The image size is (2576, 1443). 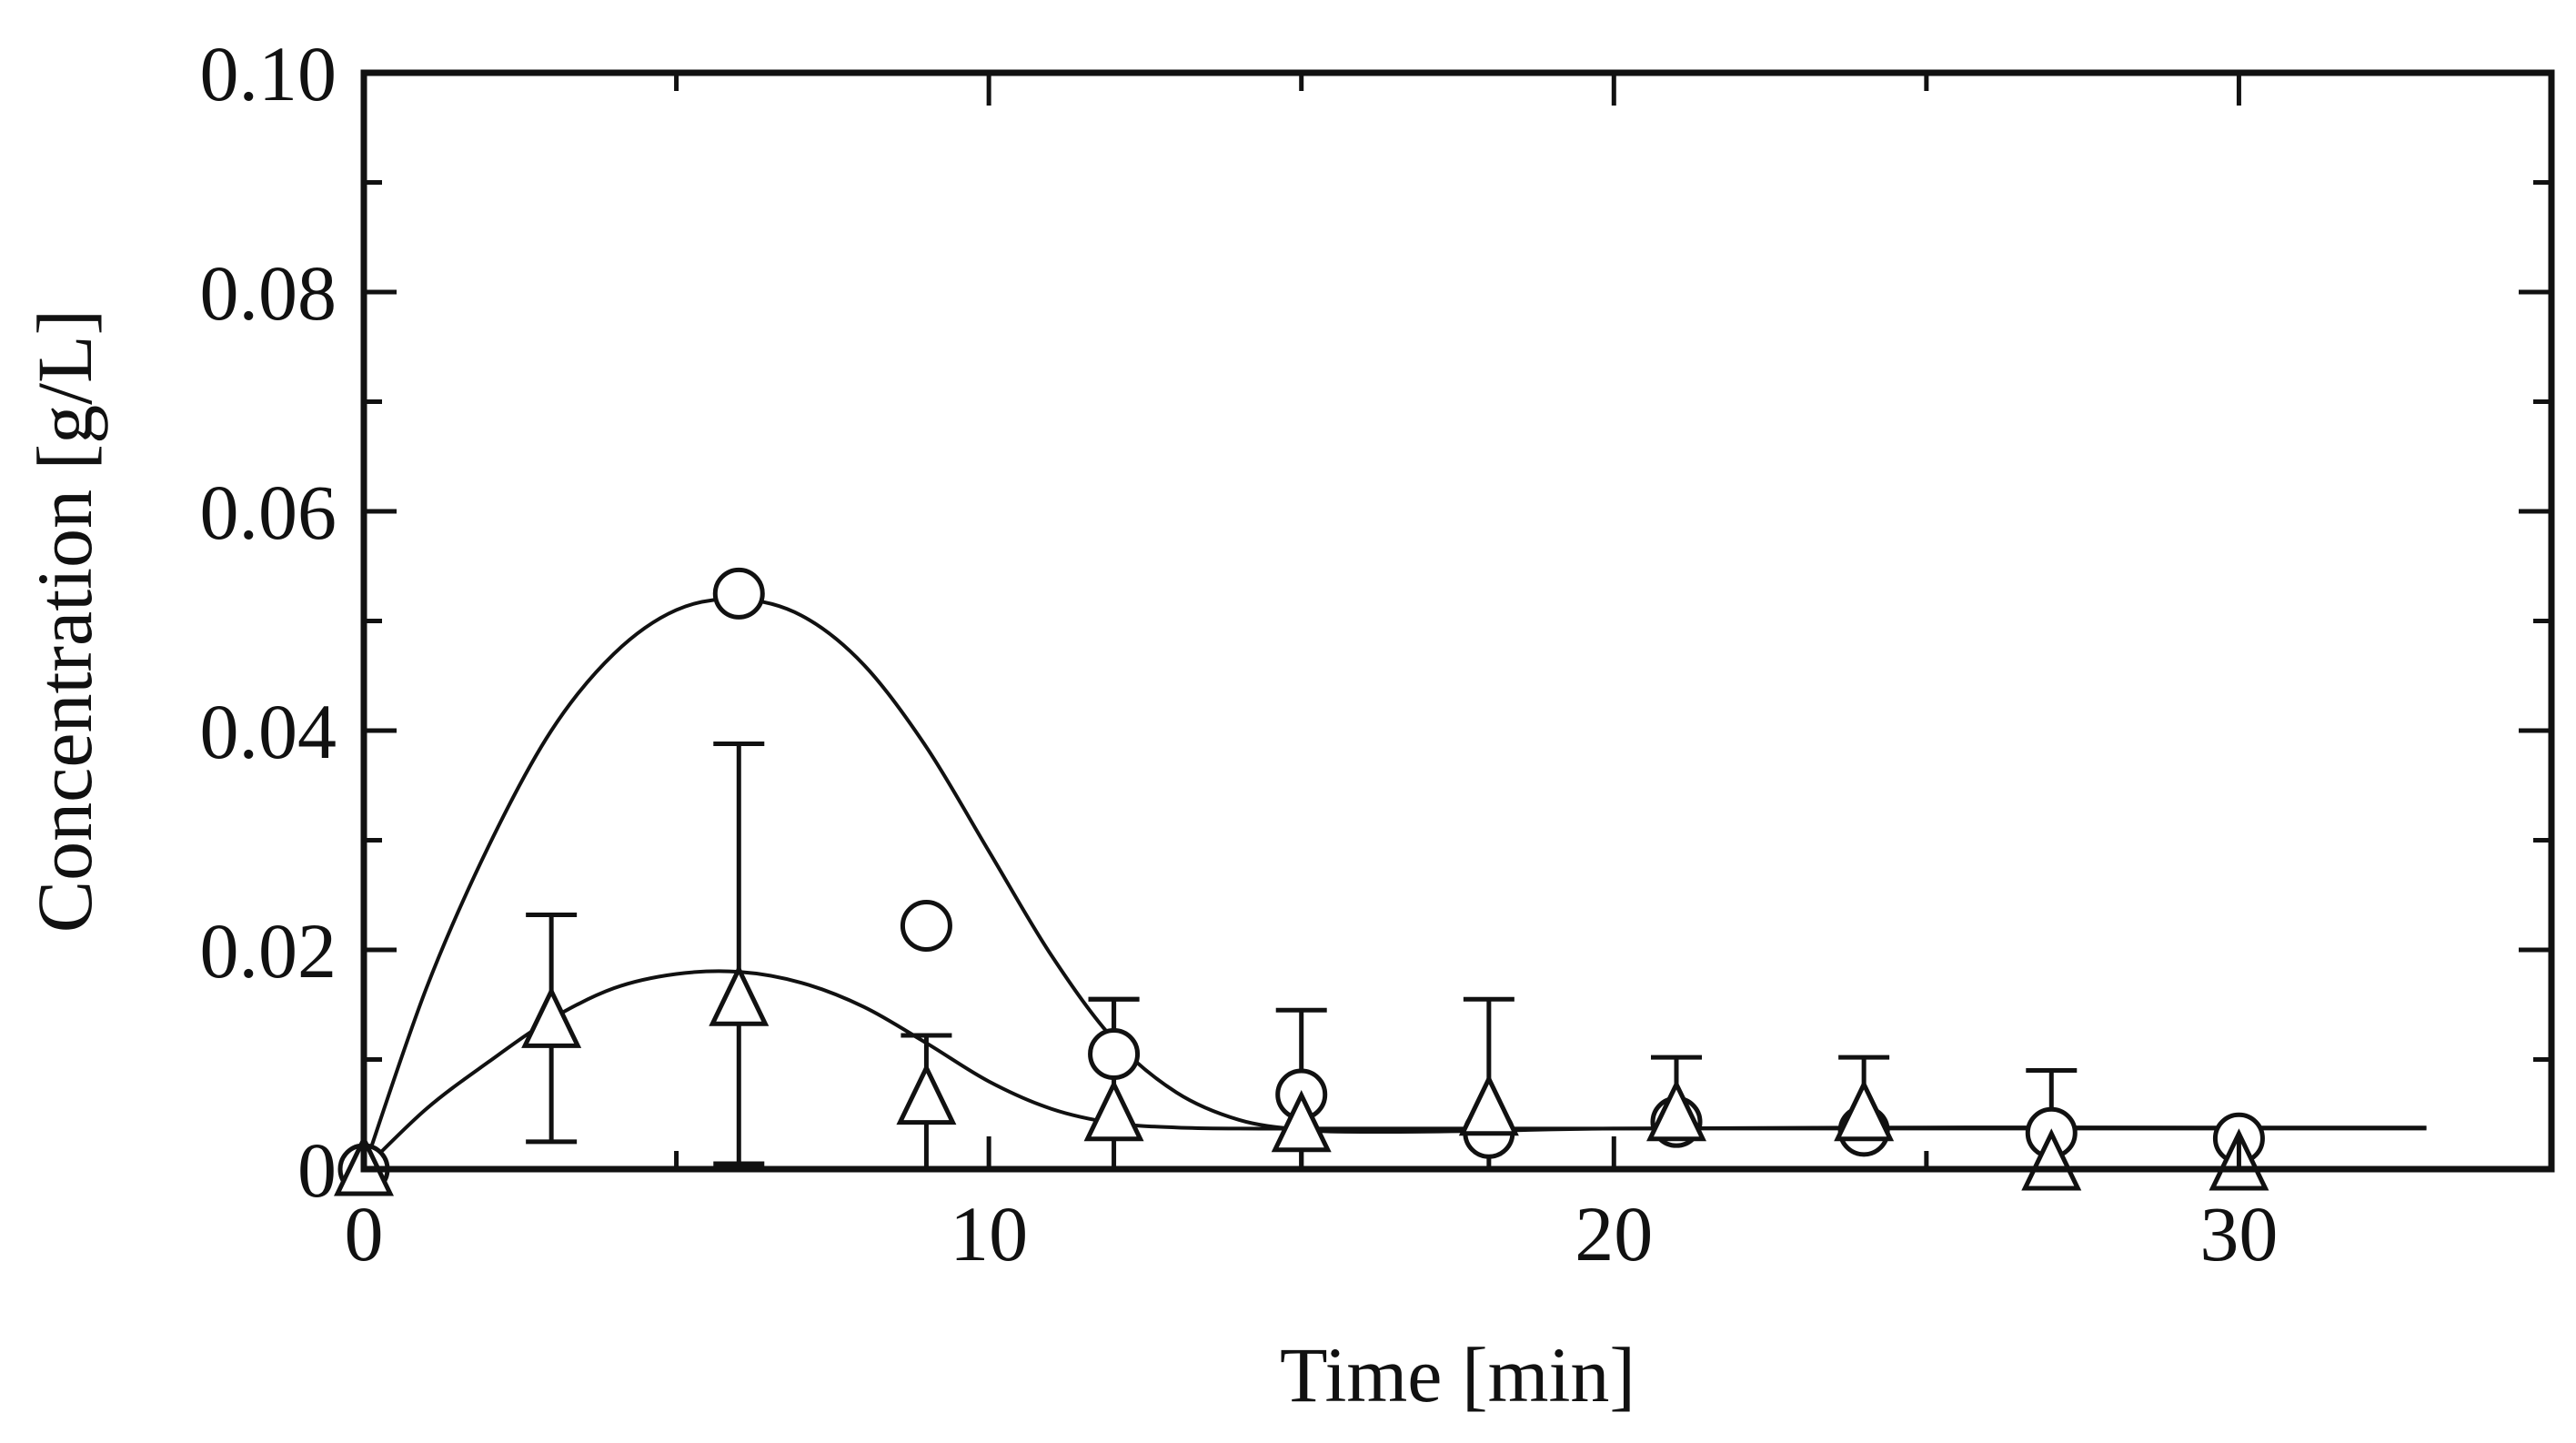 I want to click on x-axis-title: Time [min], so click(x=1457, y=1374).